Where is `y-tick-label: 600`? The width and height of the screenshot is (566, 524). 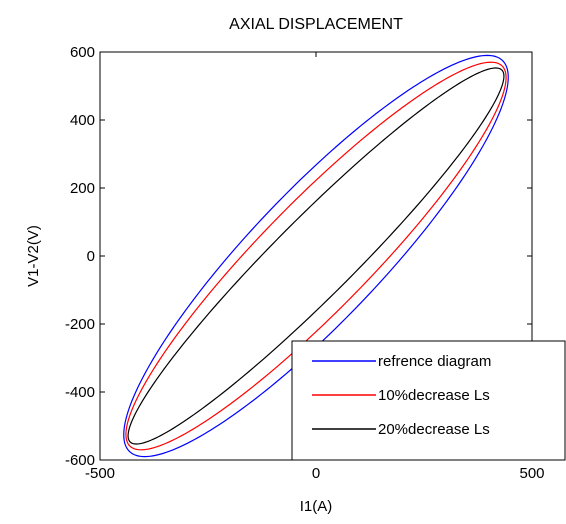 y-tick-label: 600 is located at coordinates (82, 52).